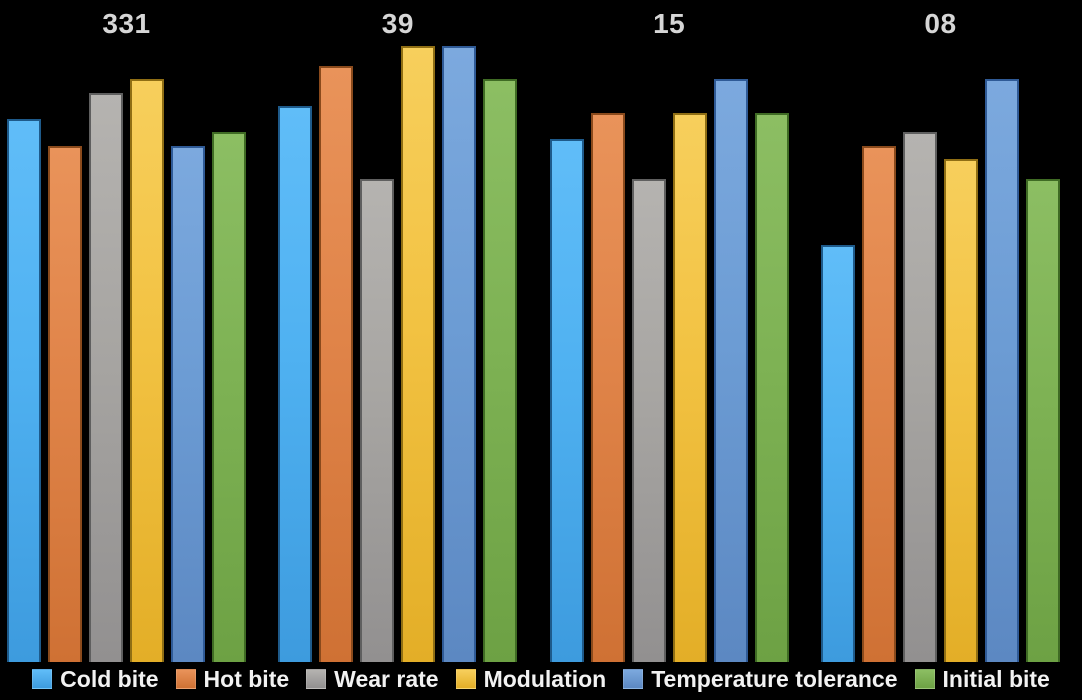  I want to click on legend-item-cold-bite: Cold bite, so click(95, 679).